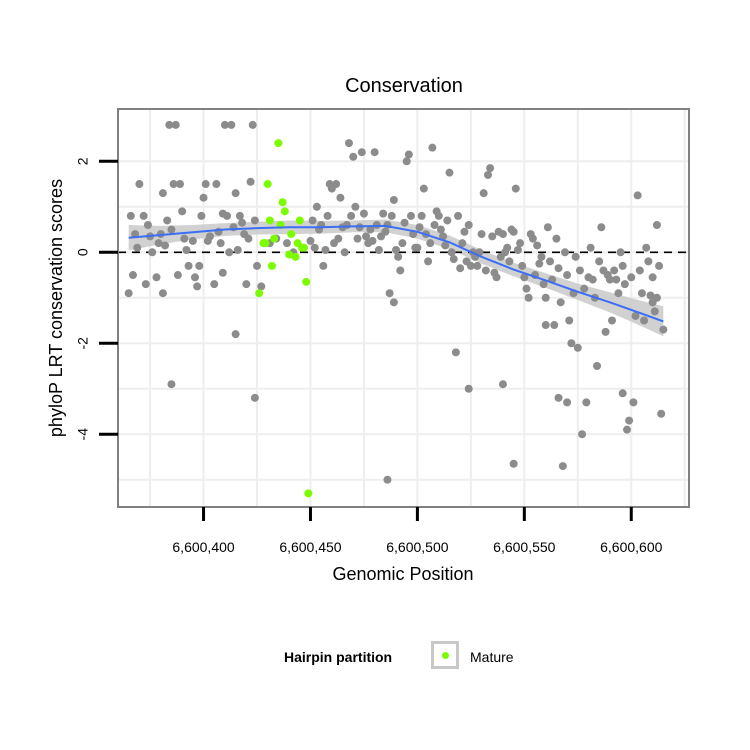 This screenshot has height=750, width=750. Describe the element at coordinates (83, 434) in the screenshot. I see `y-tick-label: -4` at that location.